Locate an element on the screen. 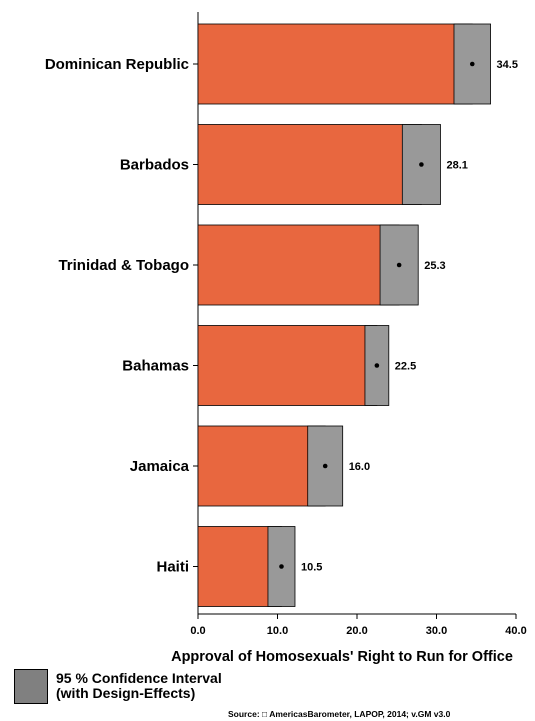 The height and width of the screenshot is (721, 535). category-label-bahamas: Bahamas is located at coordinates (155, 366).